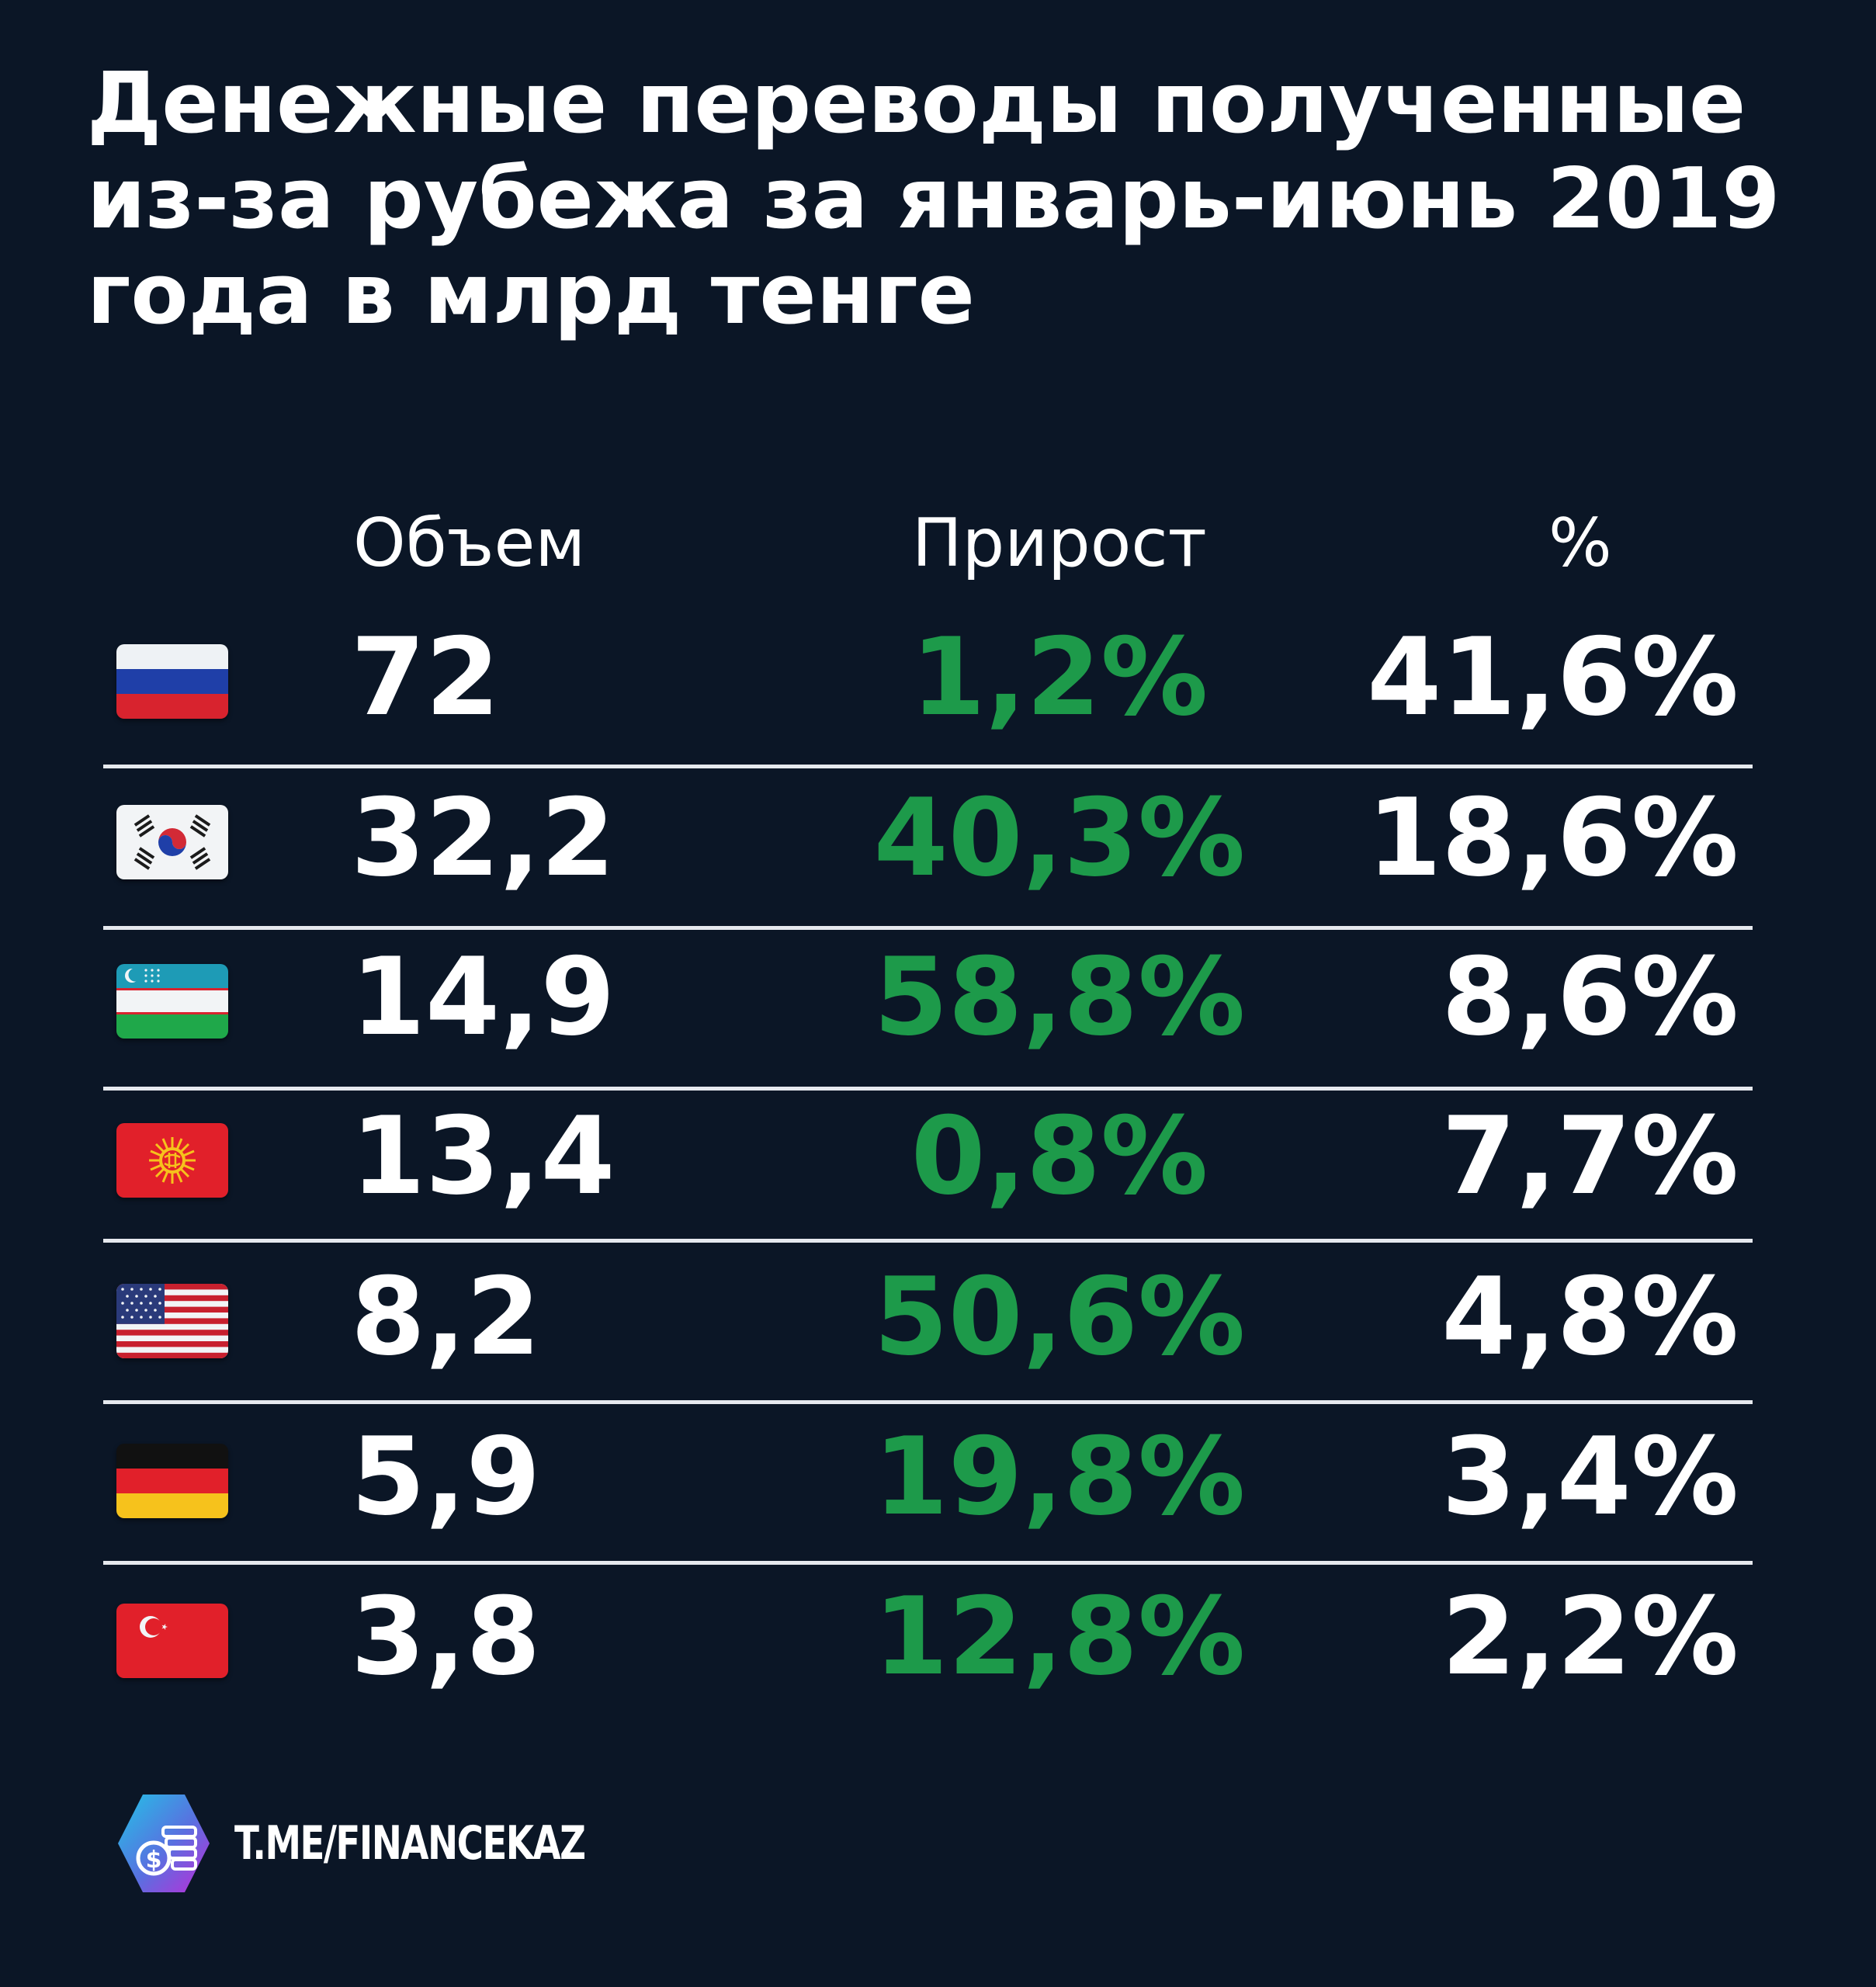 The height and width of the screenshot is (1987, 1876). What do you see at coordinates (410, 1843) in the screenshot?
I see `telegram-channel-link: T.ME/FINANCEKAZ` at bounding box center [410, 1843].